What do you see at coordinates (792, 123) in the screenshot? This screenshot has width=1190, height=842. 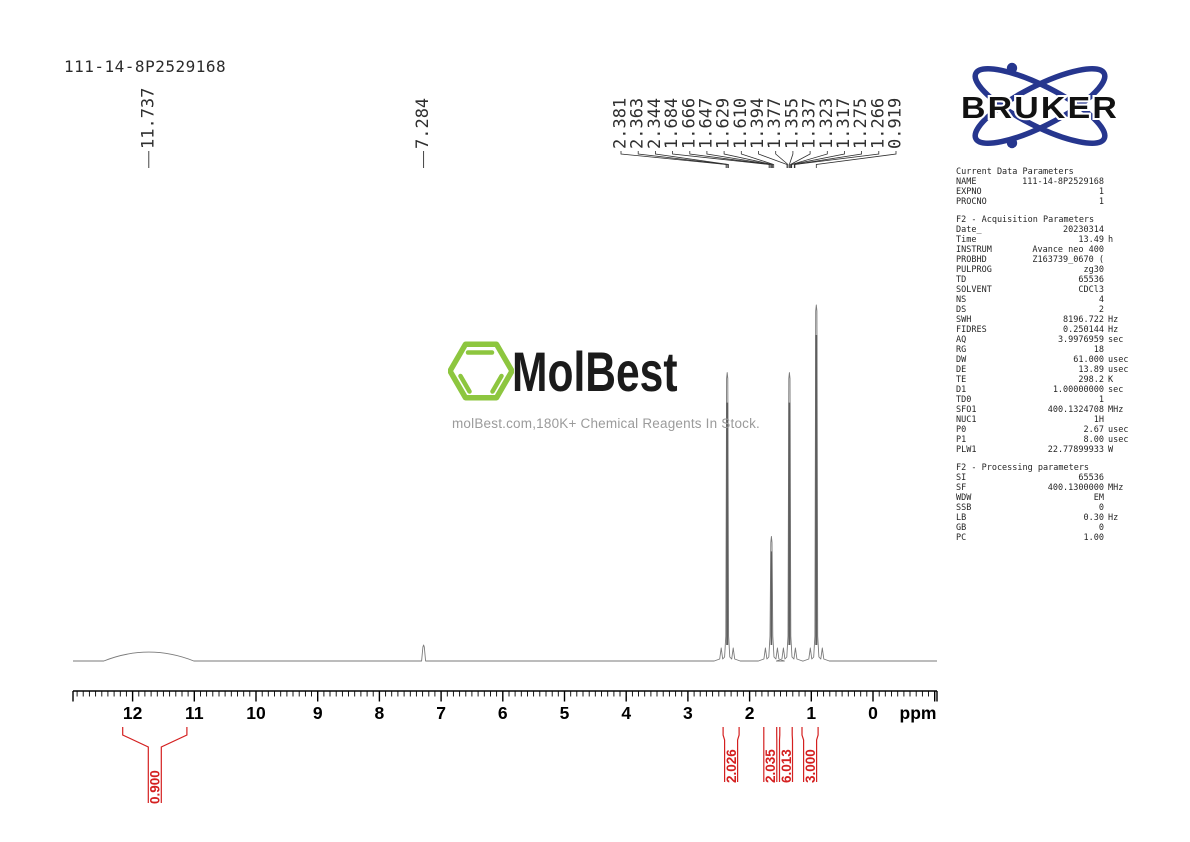 I see `peak-label: 1.355` at bounding box center [792, 123].